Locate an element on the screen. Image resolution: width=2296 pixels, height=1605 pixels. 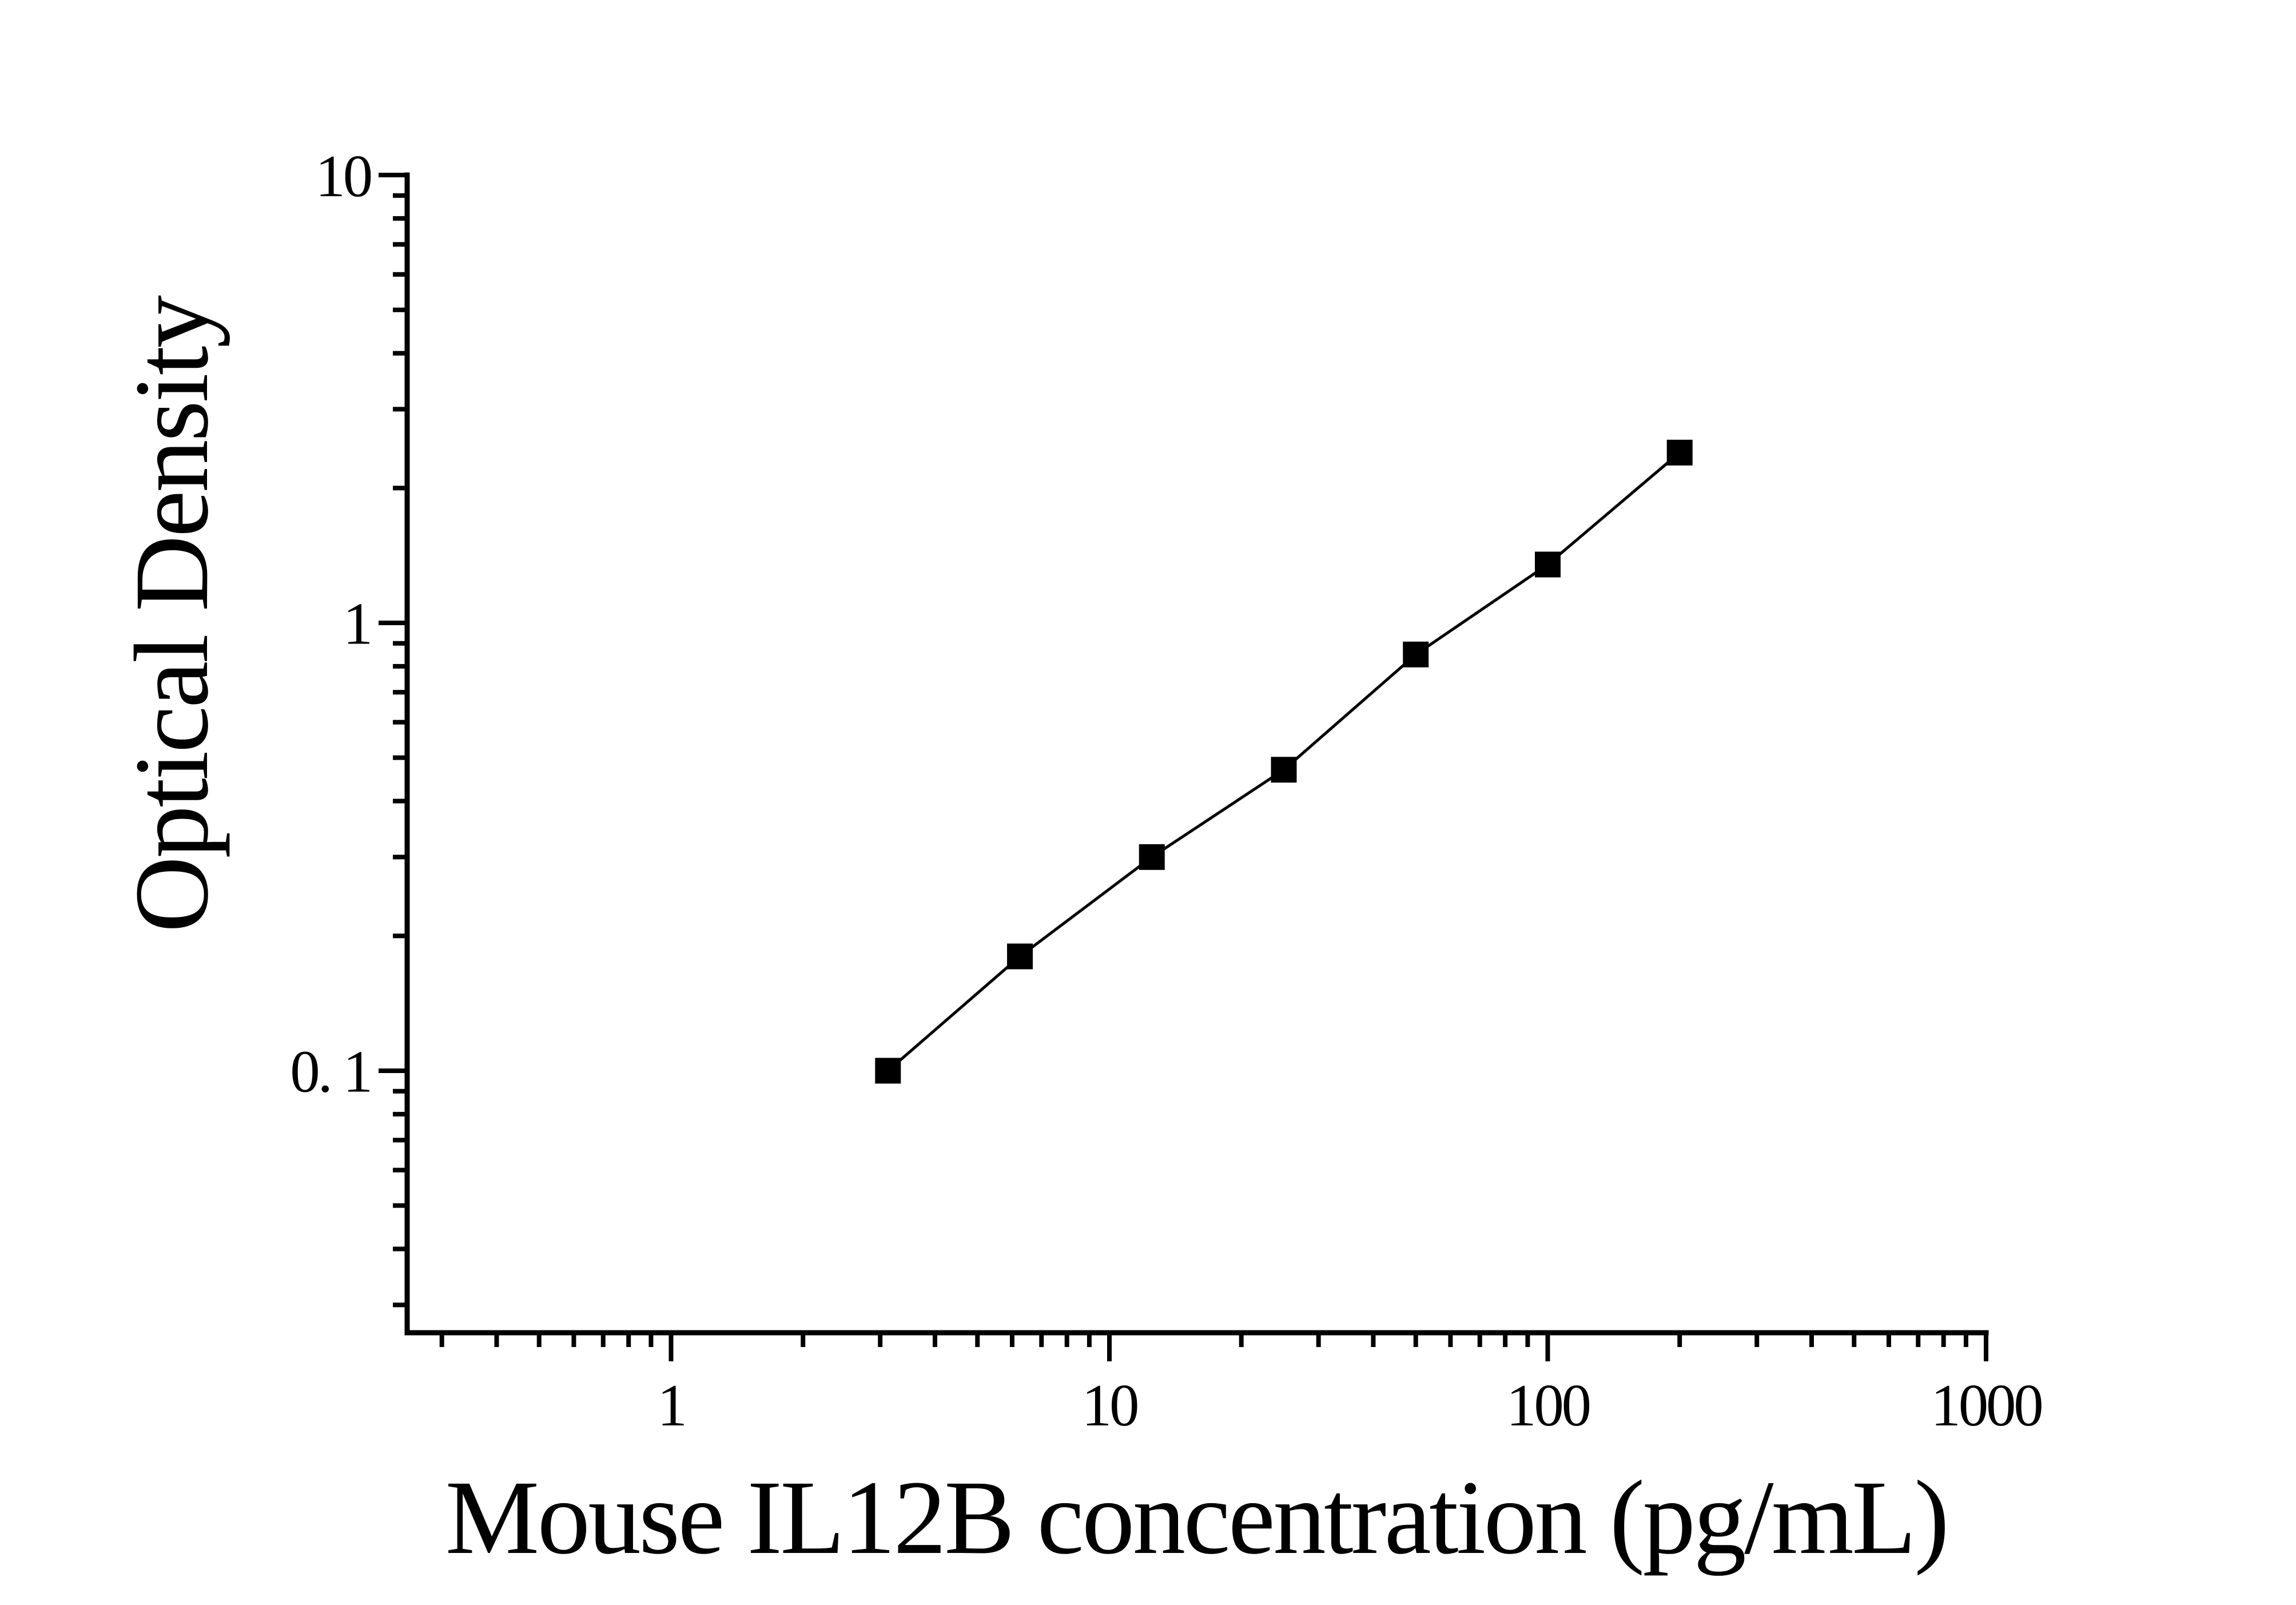
series-markers is located at coordinates (1284, 761).